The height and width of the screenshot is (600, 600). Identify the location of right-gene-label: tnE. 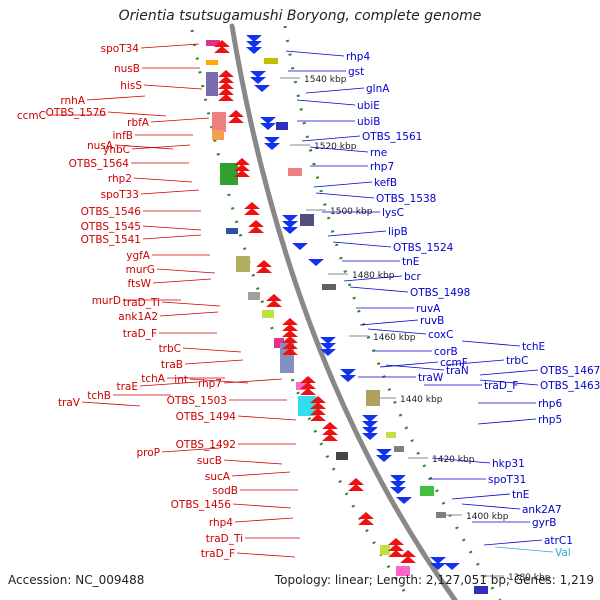
(410, 262).